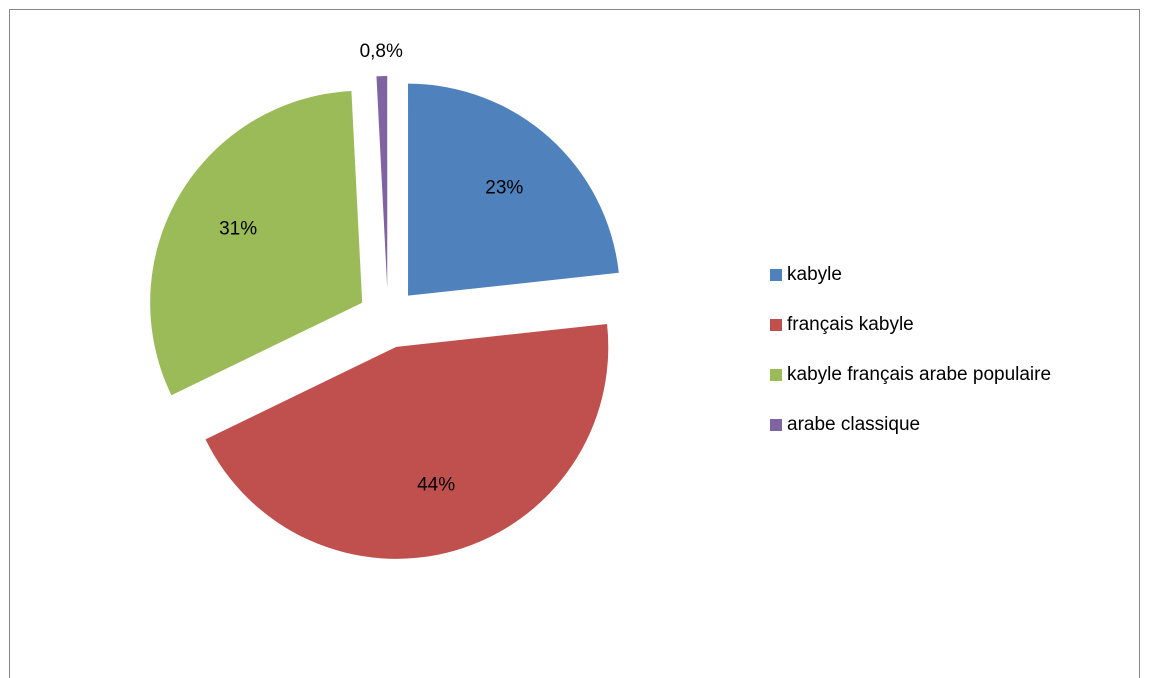  Describe the element at coordinates (381, 51) in the screenshot. I see `data-label: 0,8%` at that location.